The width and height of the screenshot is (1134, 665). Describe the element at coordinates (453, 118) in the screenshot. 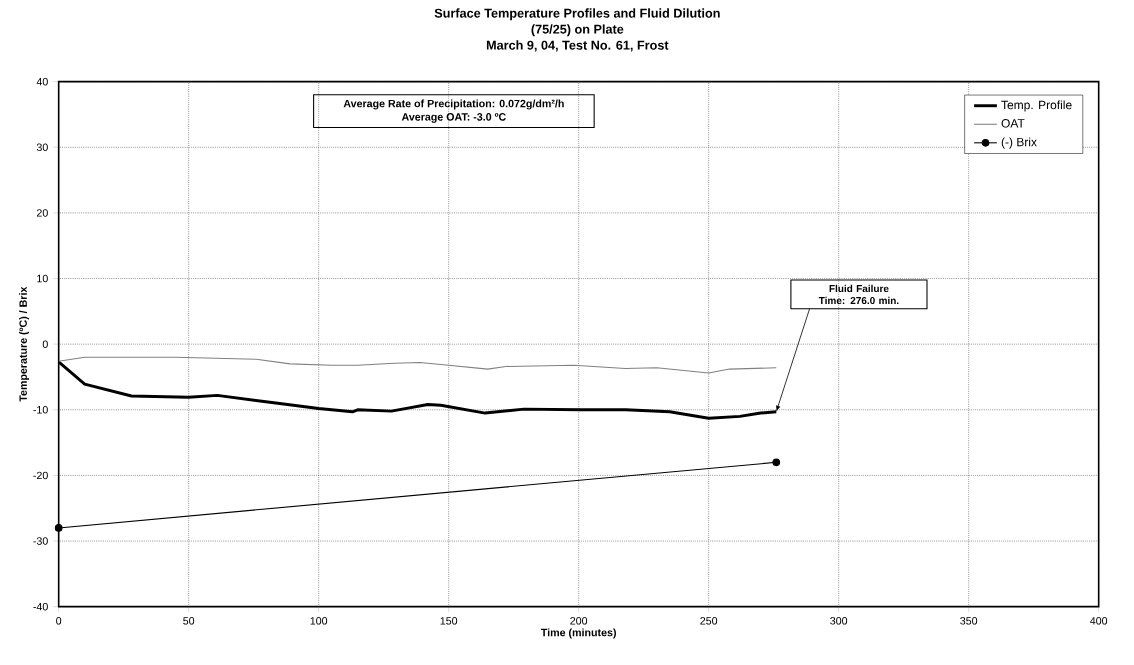

I see `annotation: Average OAT: -3.0 ºC` at that location.